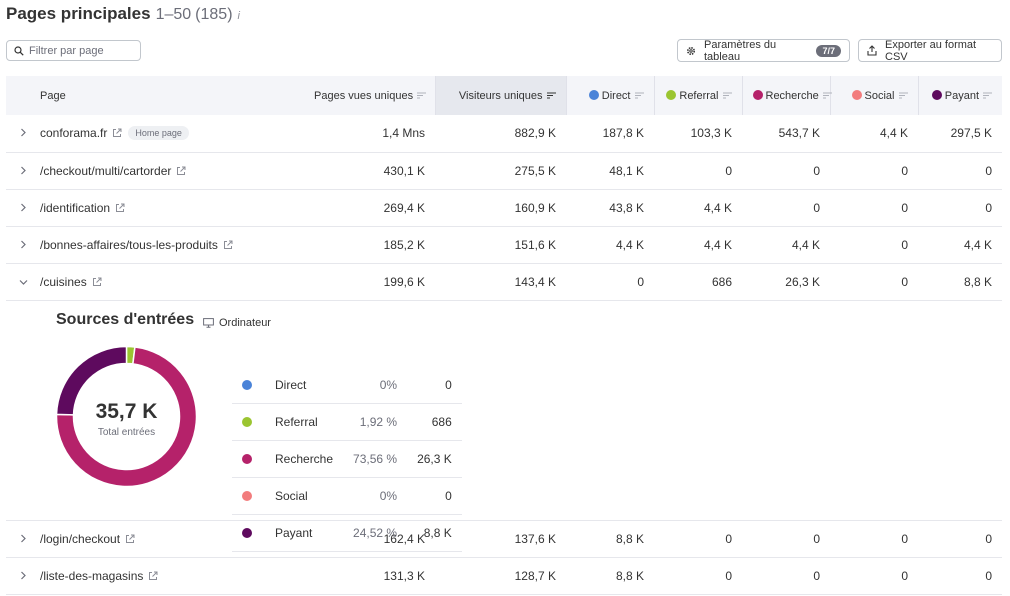 Image resolution: width=1010 pixels, height=596 pixels. What do you see at coordinates (616, 95) in the screenshot?
I see `column-header-direct-label: Direct` at bounding box center [616, 95].